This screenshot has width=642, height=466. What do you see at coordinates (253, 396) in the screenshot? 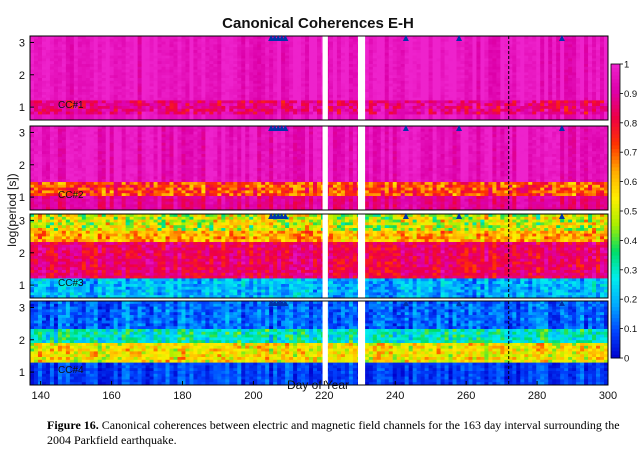
I see `x-tick-label: 200` at bounding box center [253, 396].